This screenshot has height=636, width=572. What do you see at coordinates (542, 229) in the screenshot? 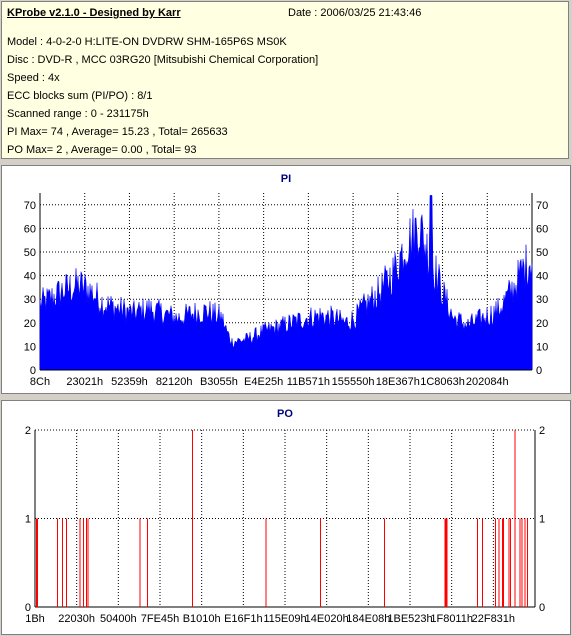
I see `pi-ytick-right: 60` at bounding box center [542, 229].